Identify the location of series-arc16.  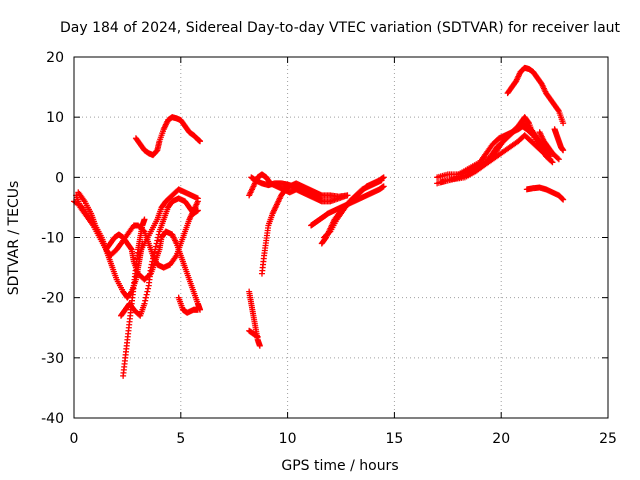
(352, 209).